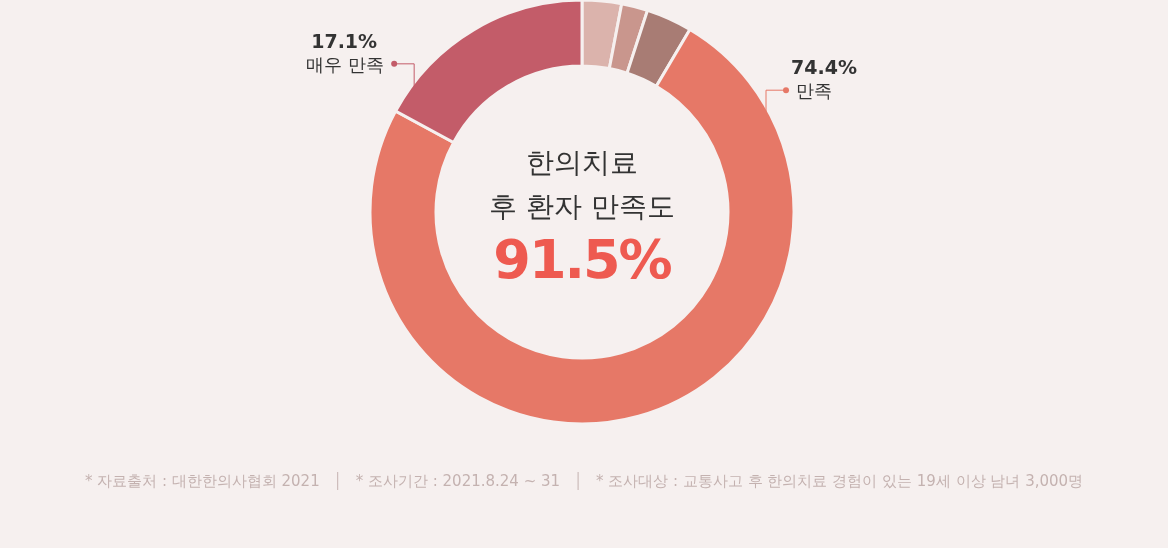  Describe the element at coordinates (582, 184) in the screenshot. I see `text: 한의치료 후 환자 만족도` at that location.